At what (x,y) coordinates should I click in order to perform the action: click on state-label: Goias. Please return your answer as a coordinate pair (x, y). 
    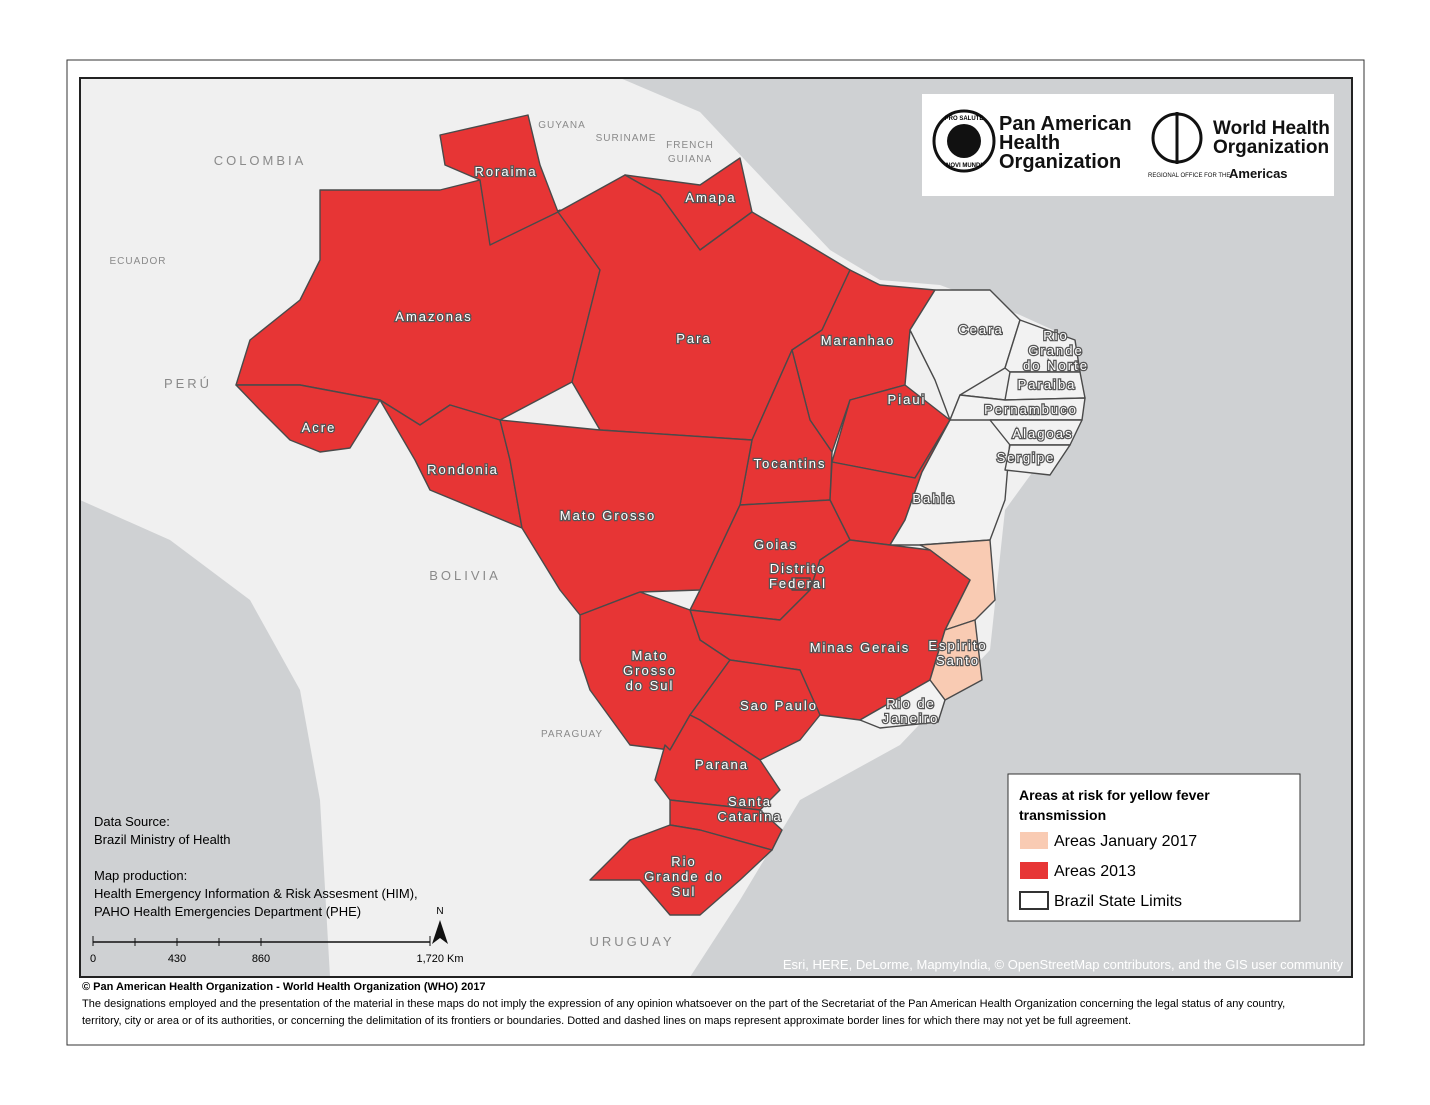
    Looking at the image, I should click on (776, 544).